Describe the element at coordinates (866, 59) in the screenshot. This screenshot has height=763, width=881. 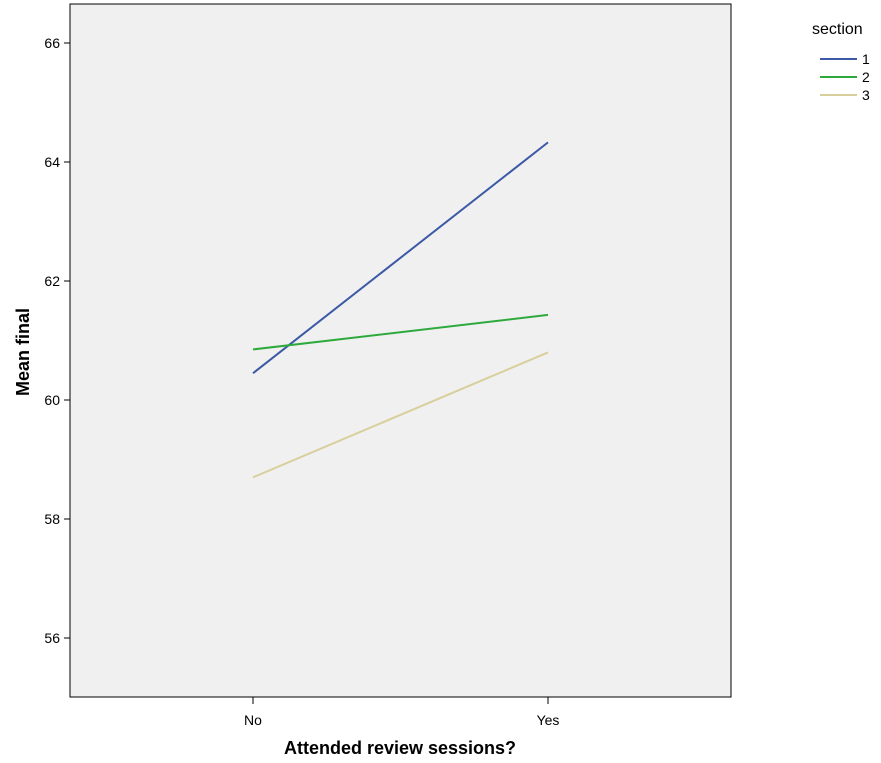
I see `legend-label-1: 1` at that location.